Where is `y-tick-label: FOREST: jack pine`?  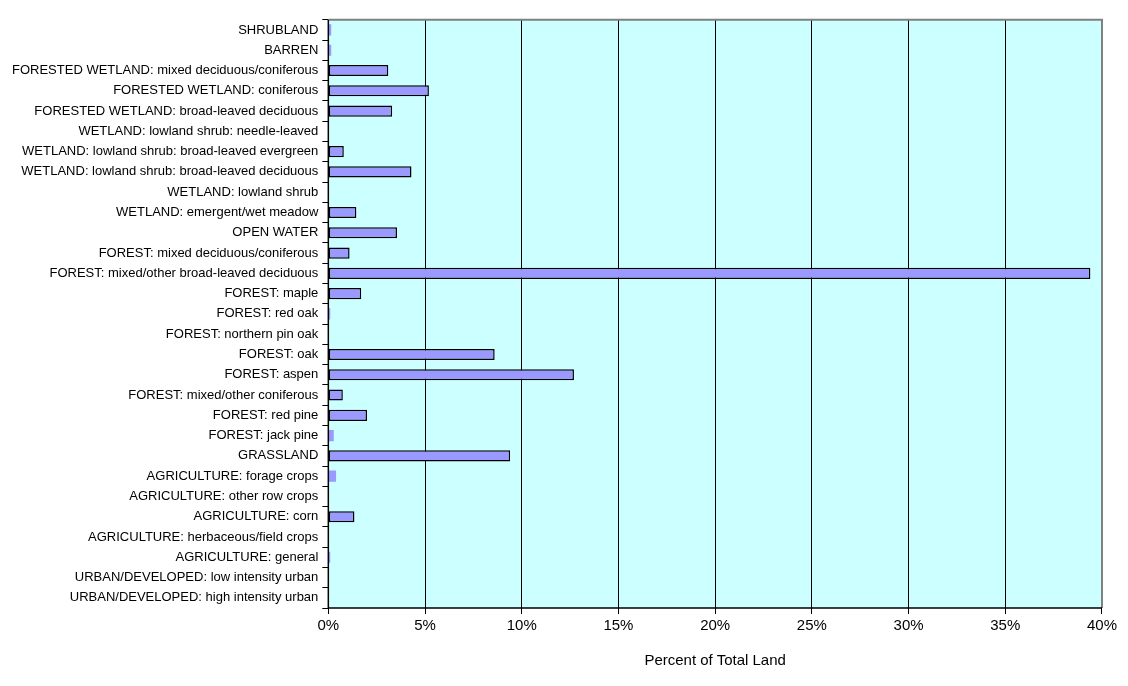
y-tick-label: FOREST: jack pine is located at coordinates (263, 435).